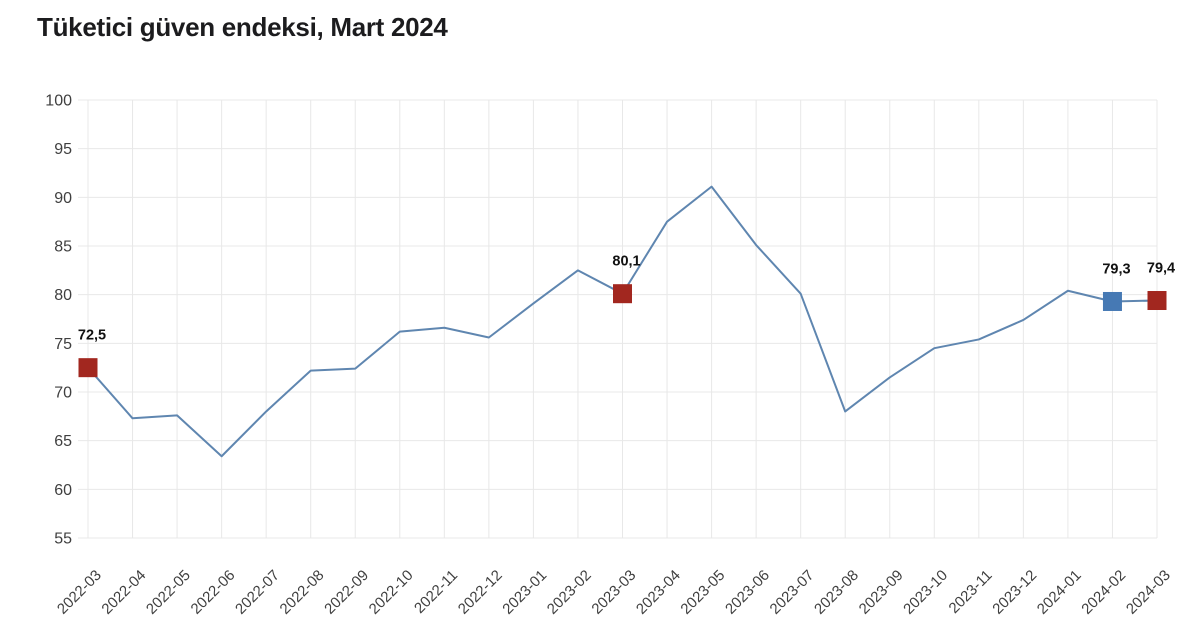 This screenshot has height=638, width=1200. I want to click on x-tick-label-2022-10: 2022-10, so click(391, 592).